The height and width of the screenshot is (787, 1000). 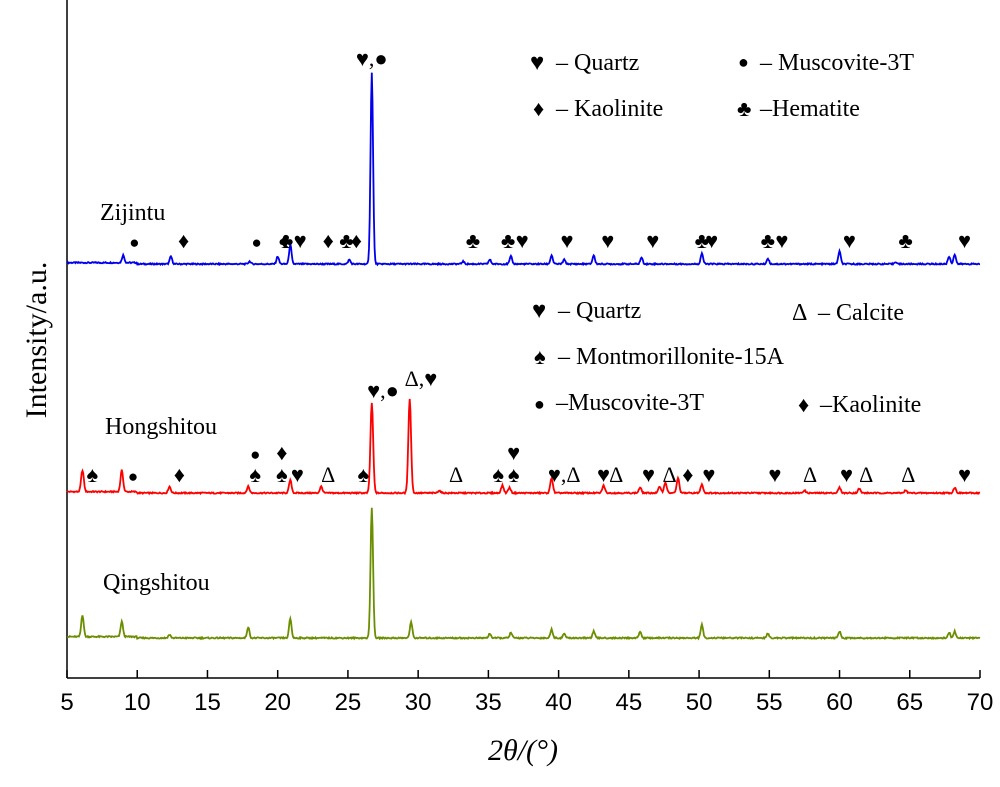 I want to click on legend-text-calcite: – Calcite, so click(x=860, y=313).